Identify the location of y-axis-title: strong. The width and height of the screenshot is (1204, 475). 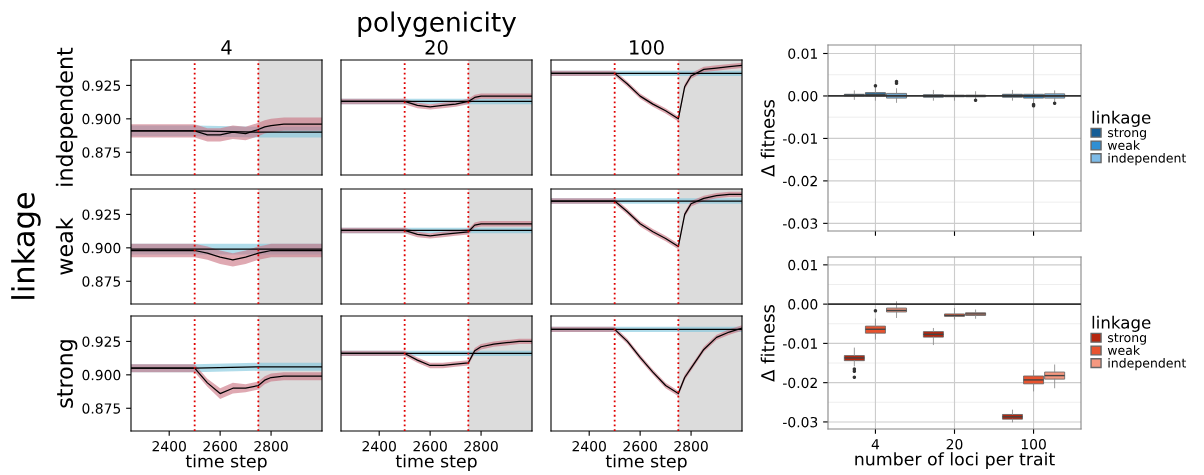
(67, 374).